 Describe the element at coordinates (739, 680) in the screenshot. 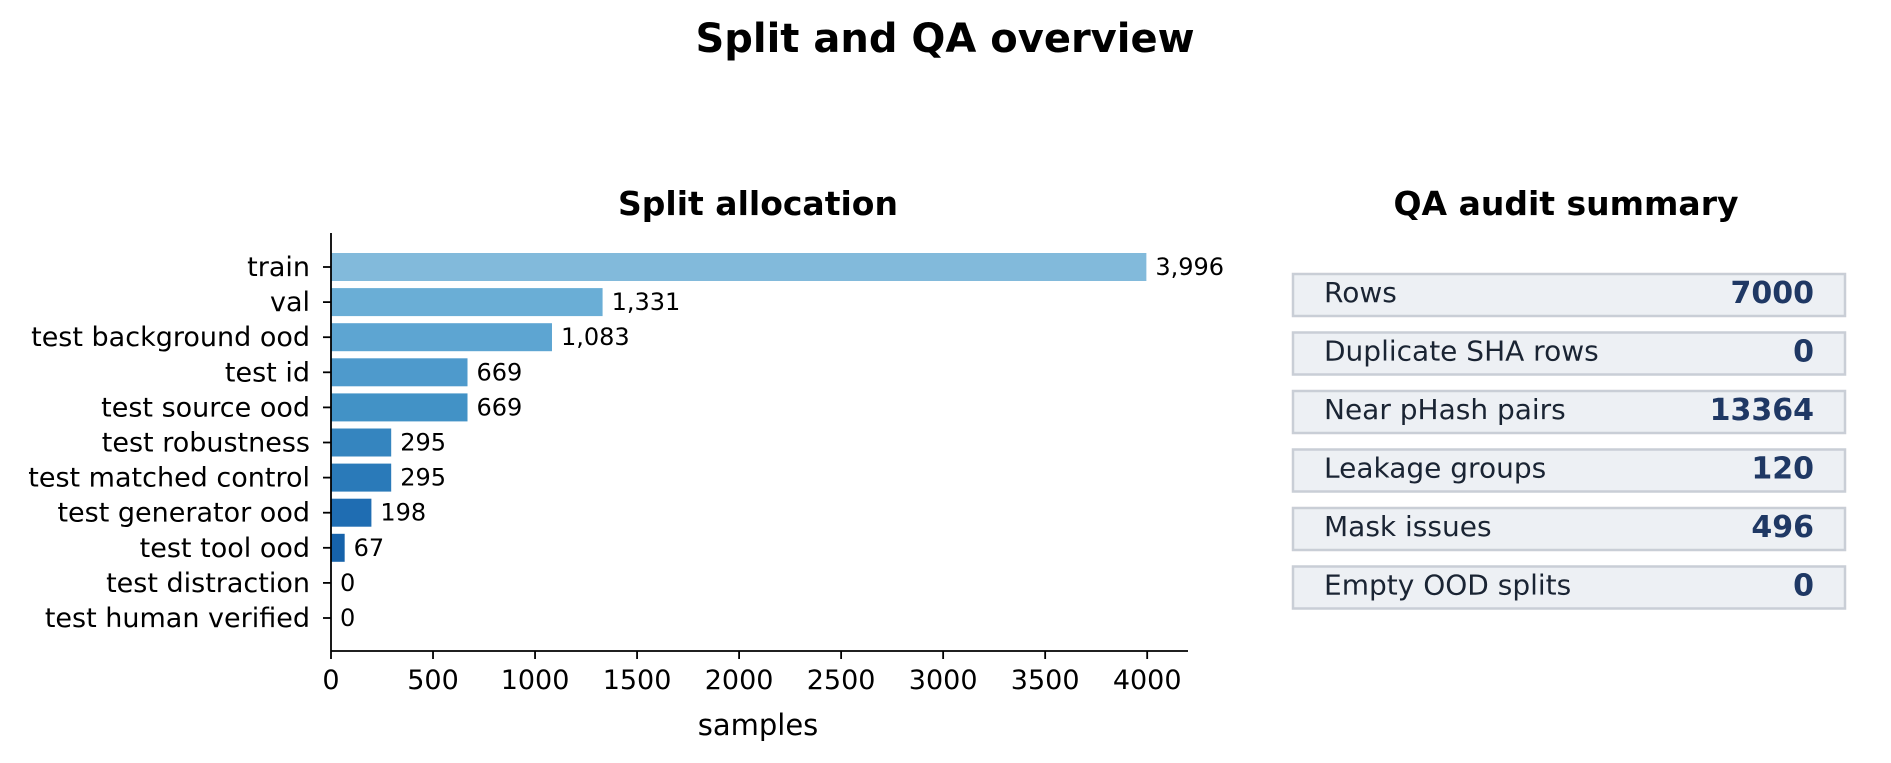

I see `x-tick-label: 2000` at that location.